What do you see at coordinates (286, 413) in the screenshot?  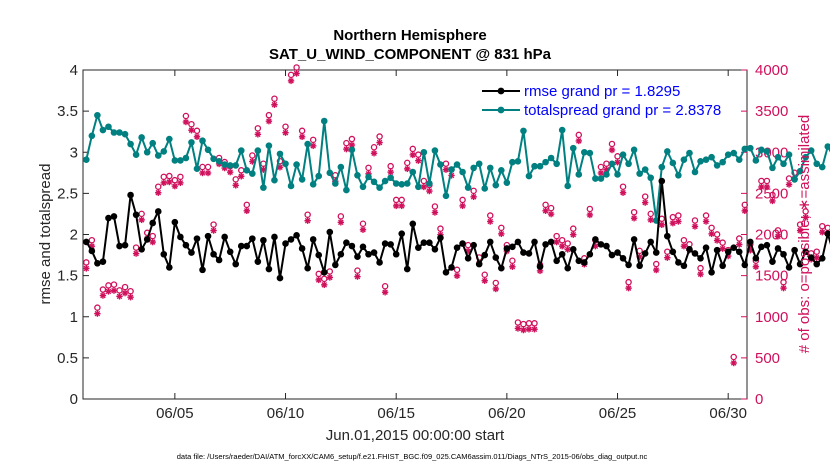 I see `x-tick-label: 06/10` at bounding box center [286, 413].